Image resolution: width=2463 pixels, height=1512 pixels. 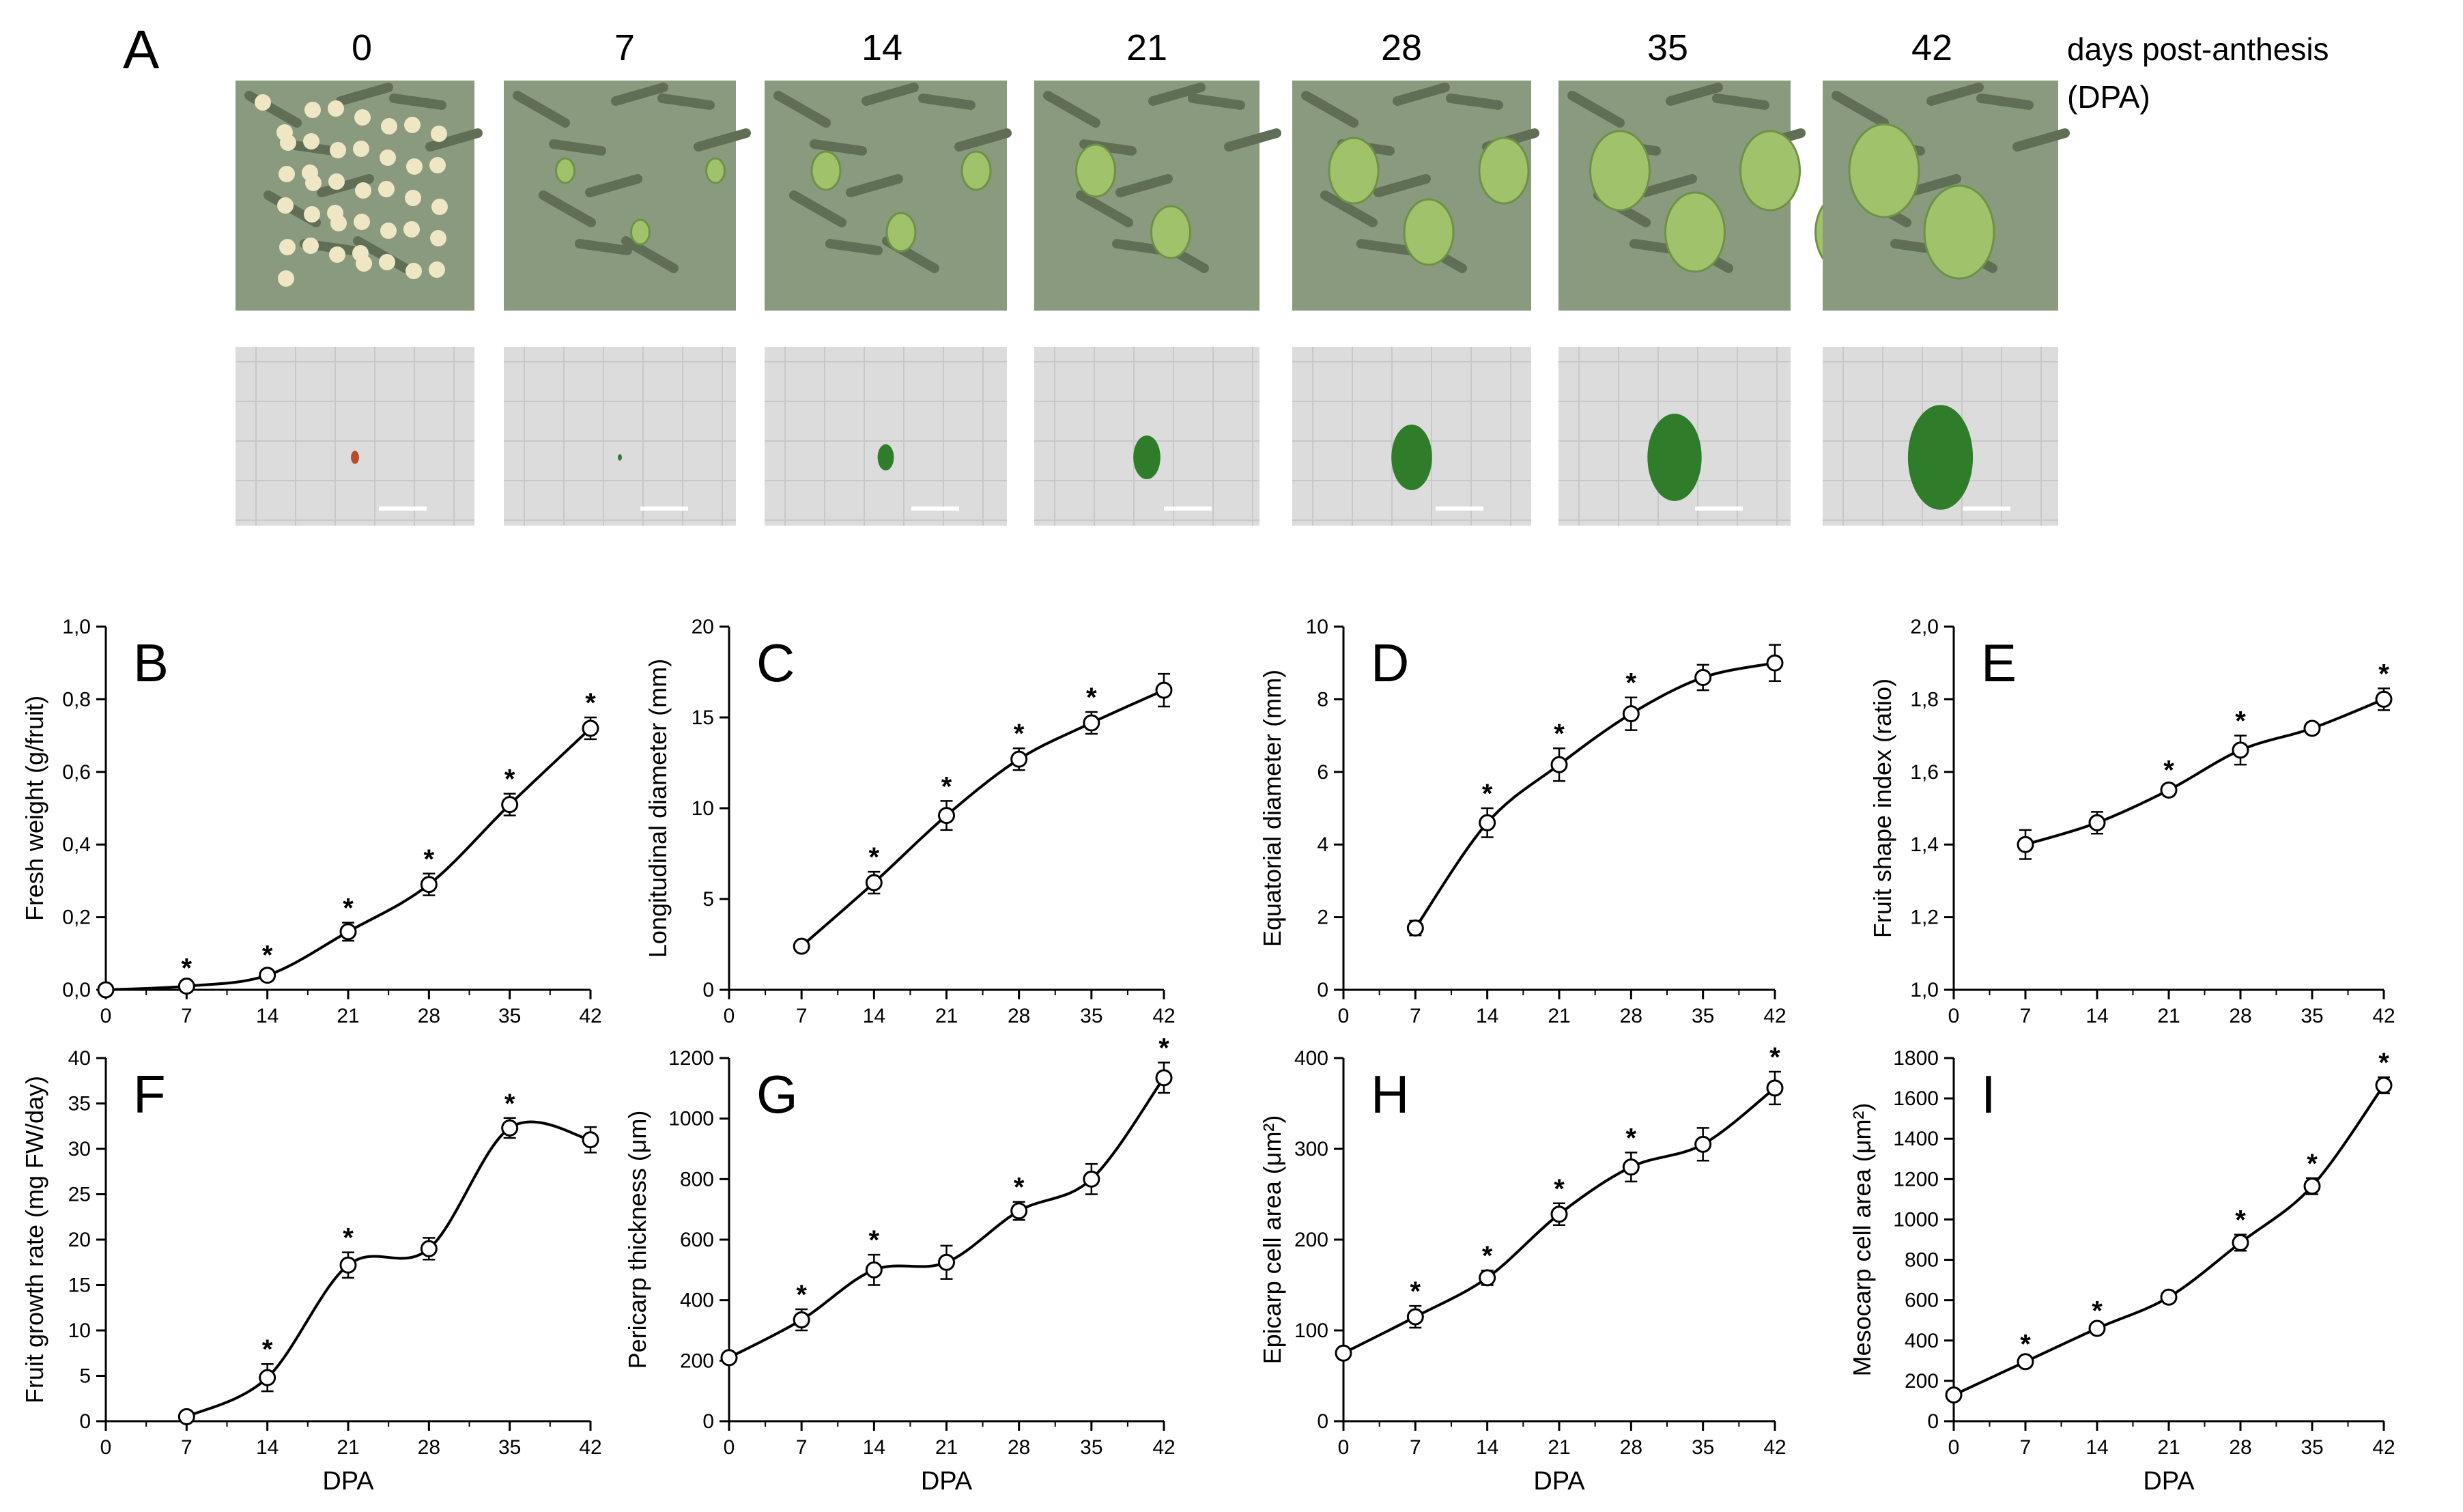 What do you see at coordinates (79, 1285) in the screenshot?
I see `y-tick-label: 15` at bounding box center [79, 1285].